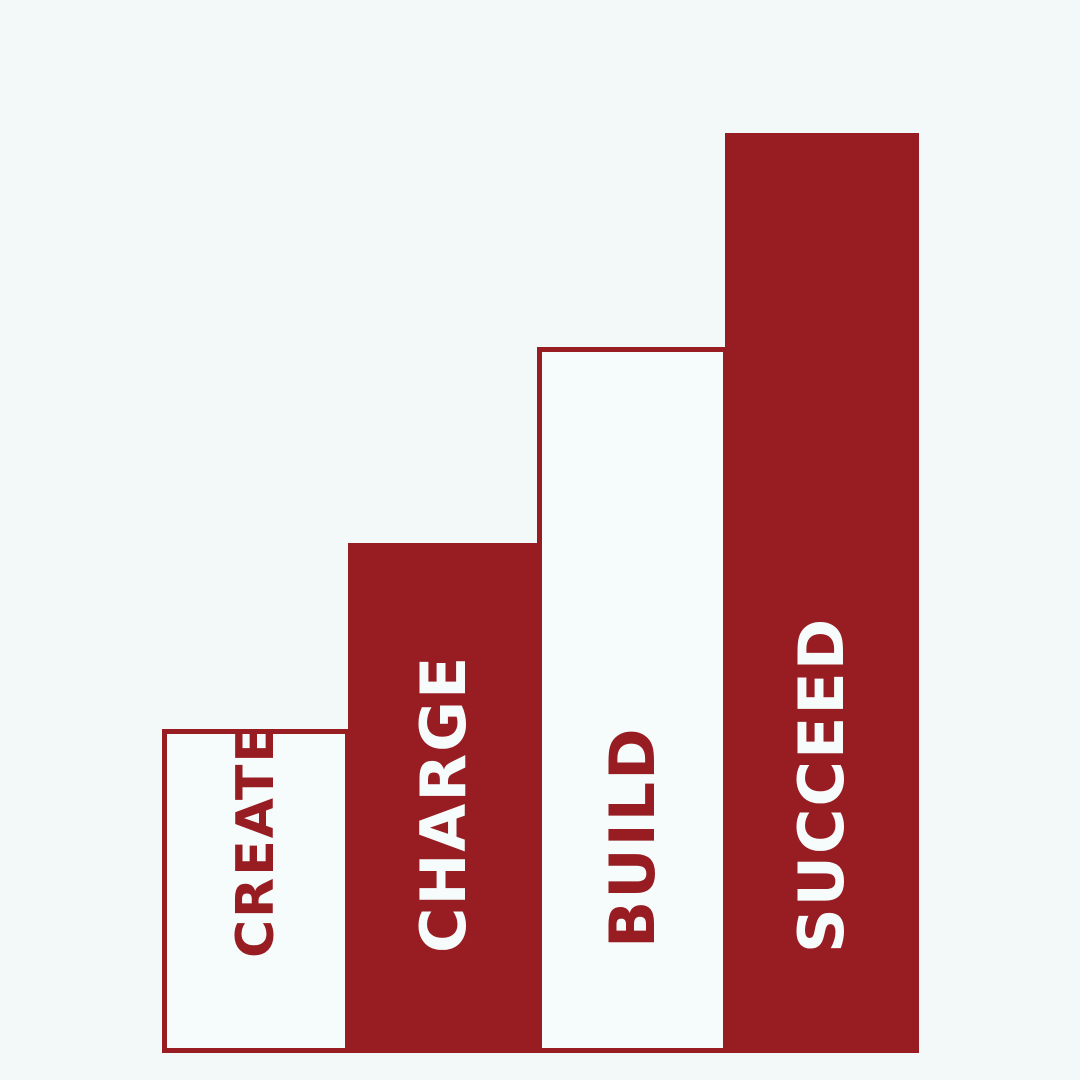  I want to click on step-create: CREATE, so click(256, 889).